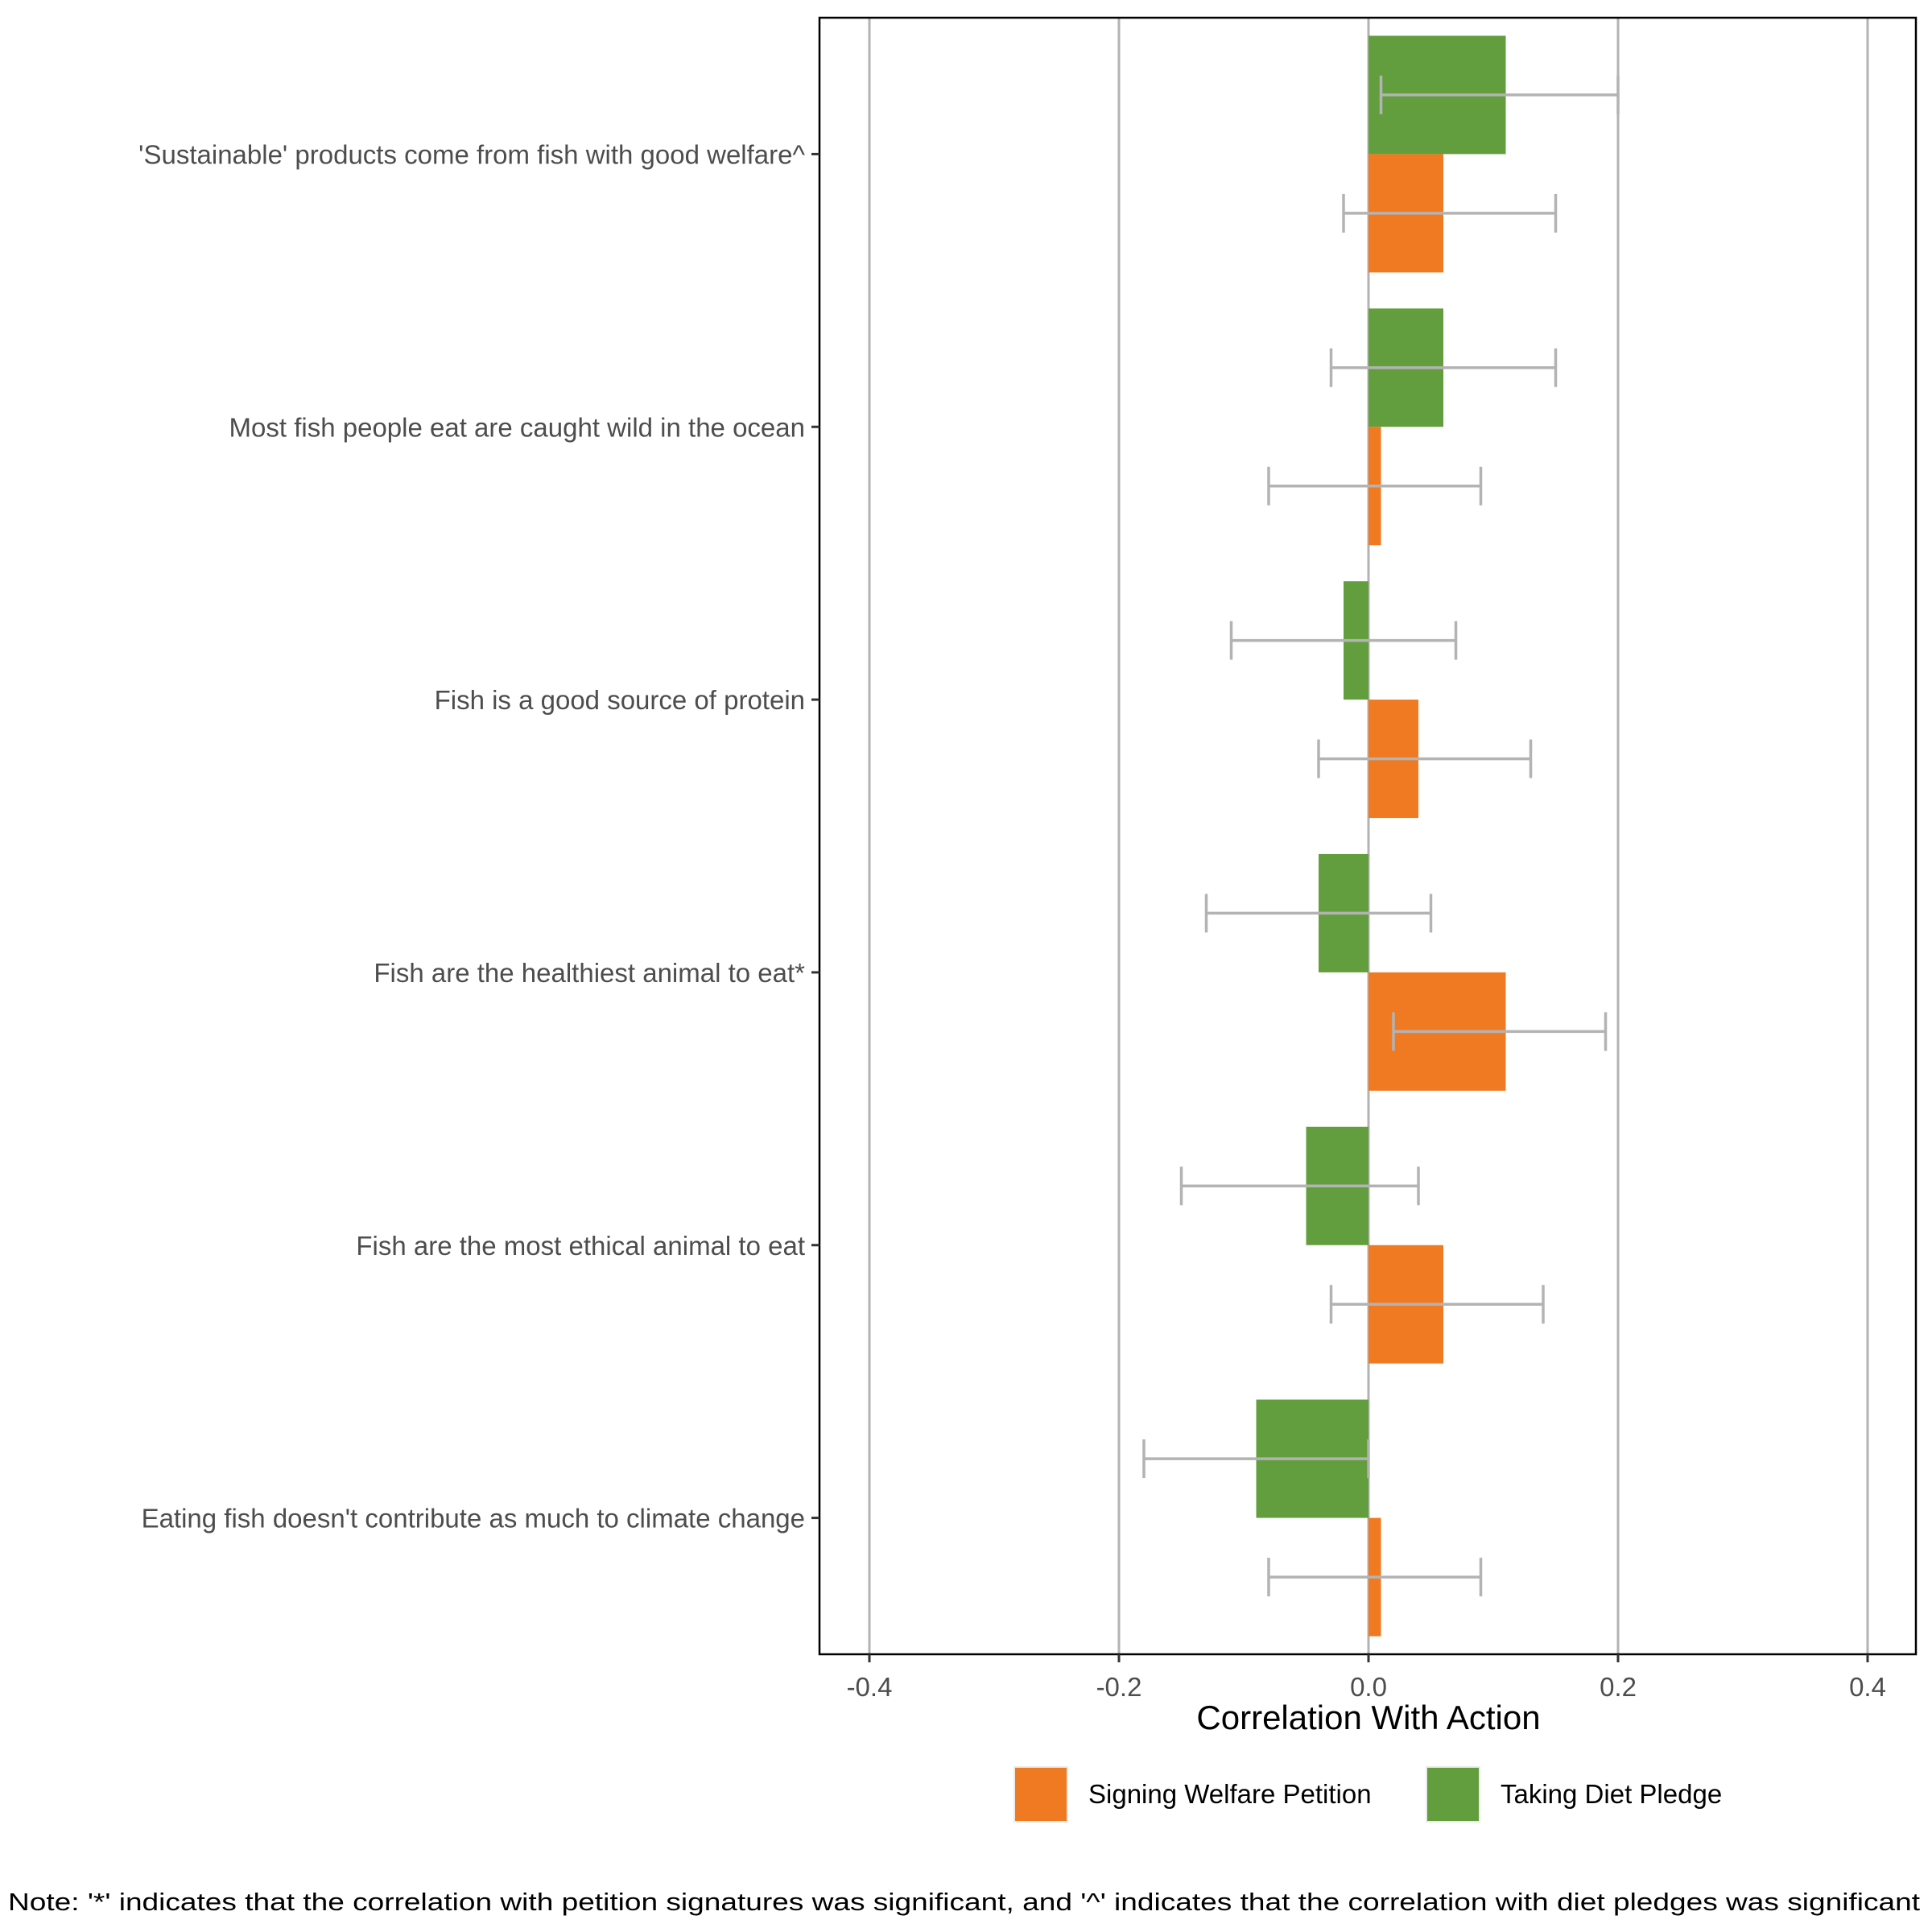 The image size is (1932, 1932). I want to click on legend-label-0: Signing Welfare Petition, so click(1230, 1794).